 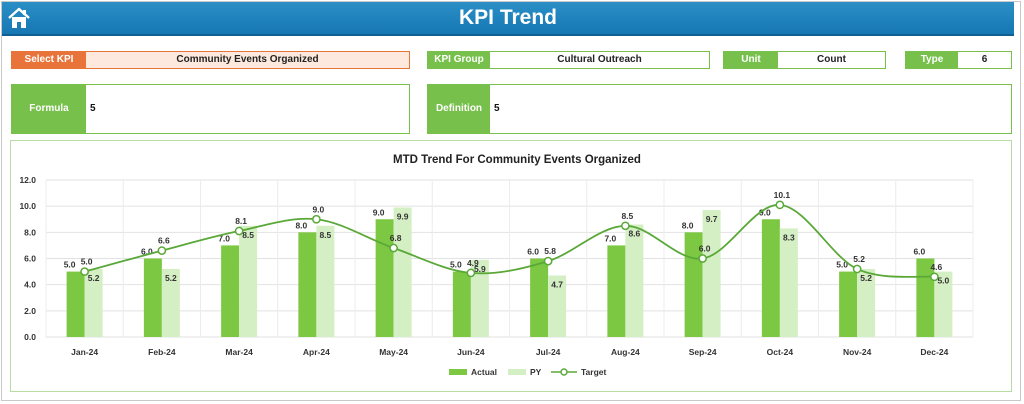 What do you see at coordinates (93, 108) in the screenshot?
I see `formula-value: 5` at bounding box center [93, 108].